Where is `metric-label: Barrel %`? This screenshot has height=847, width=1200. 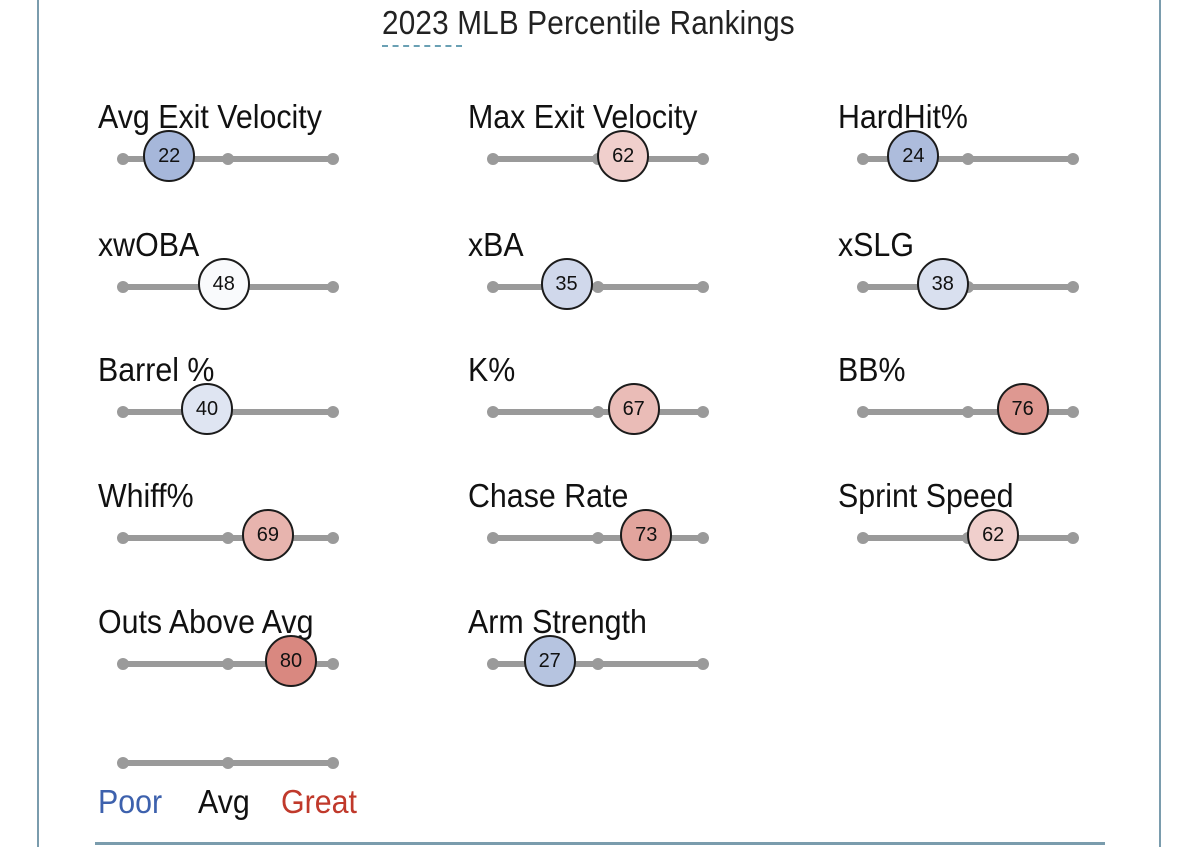 metric-label: Barrel % is located at coordinates (156, 369).